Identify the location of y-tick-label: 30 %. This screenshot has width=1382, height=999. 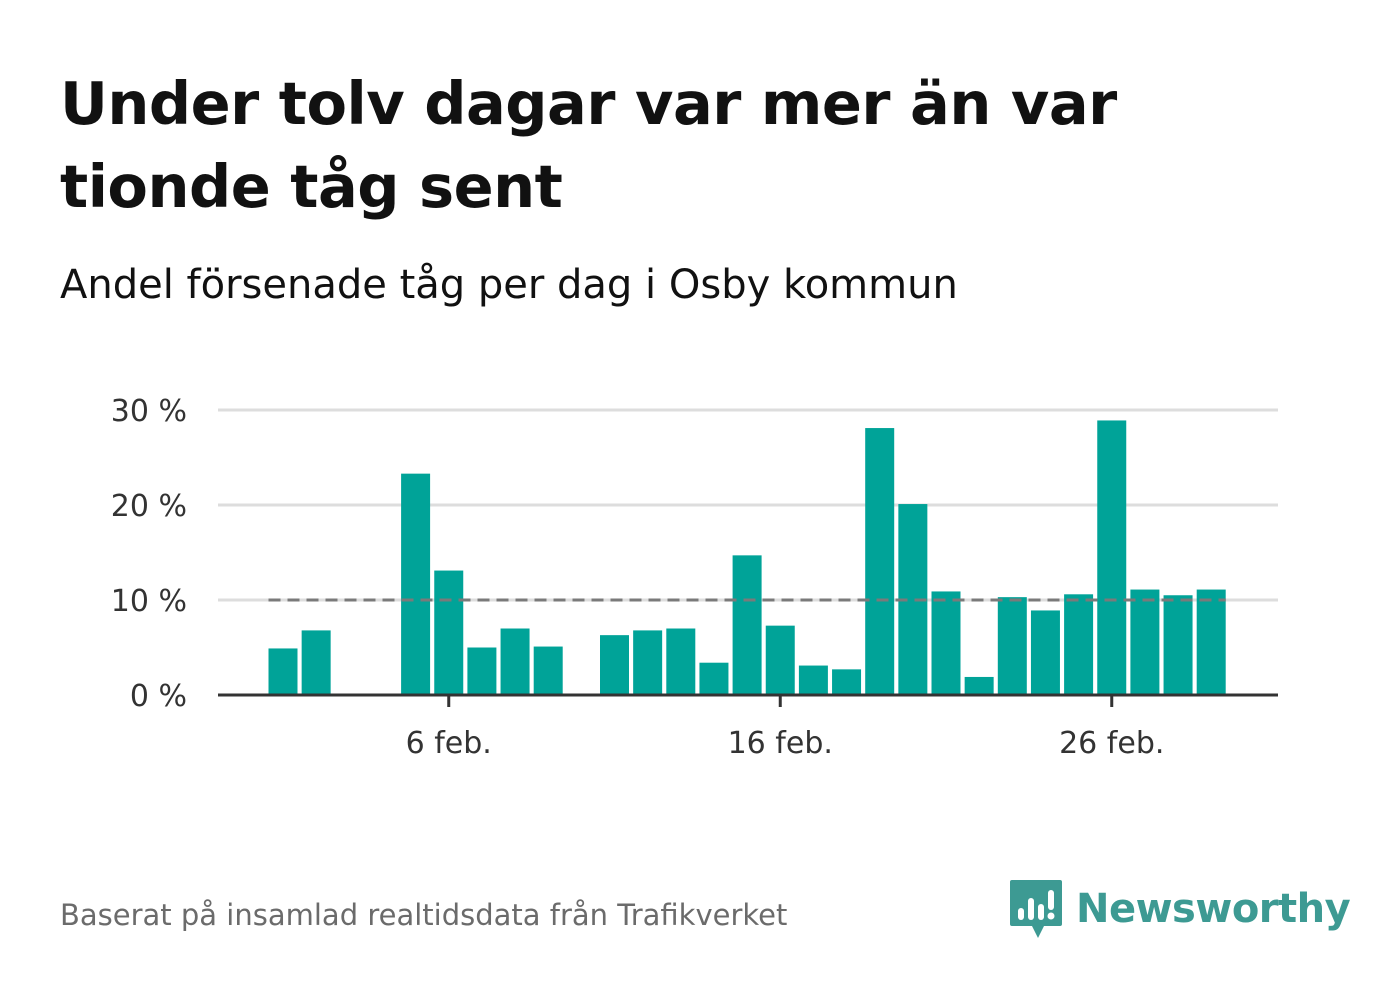
(149, 411).